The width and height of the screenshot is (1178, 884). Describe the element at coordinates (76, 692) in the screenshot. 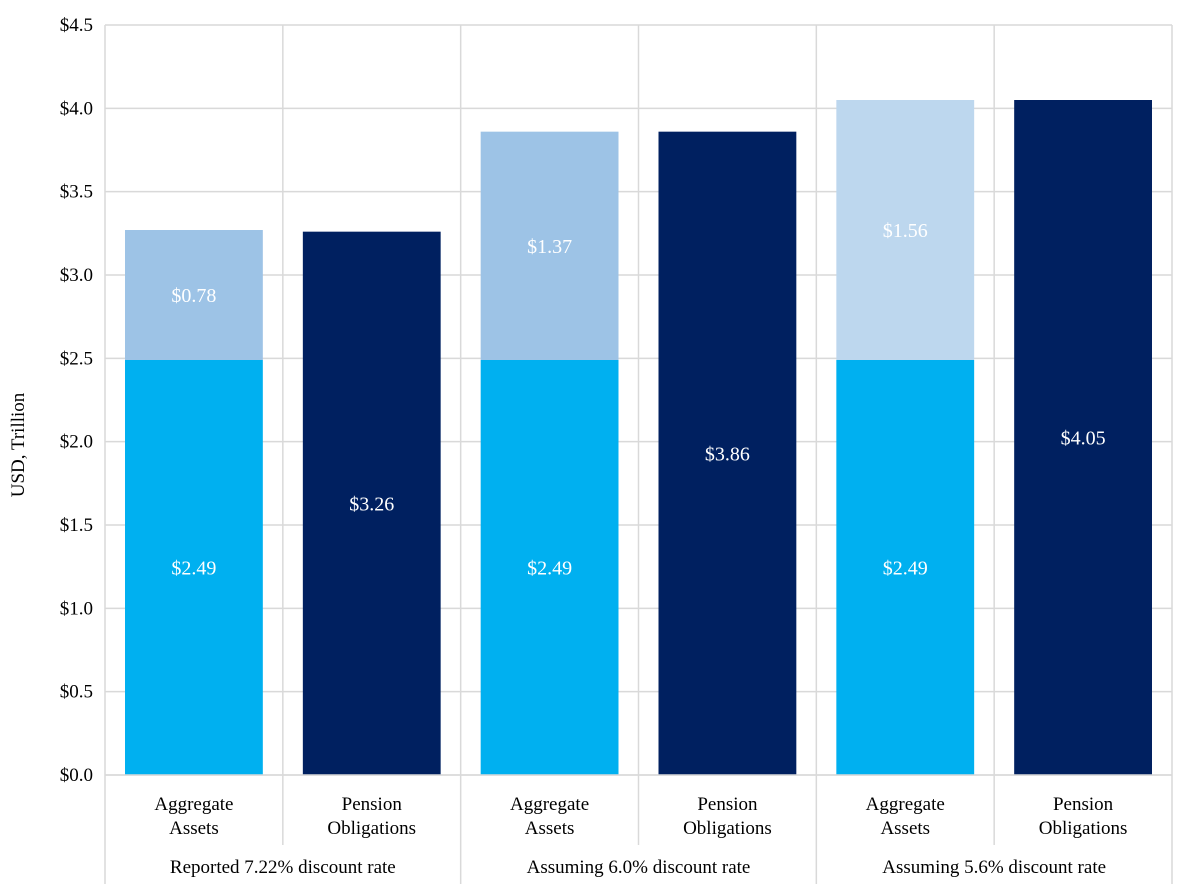

I see `y-tick-label: $0.5` at that location.